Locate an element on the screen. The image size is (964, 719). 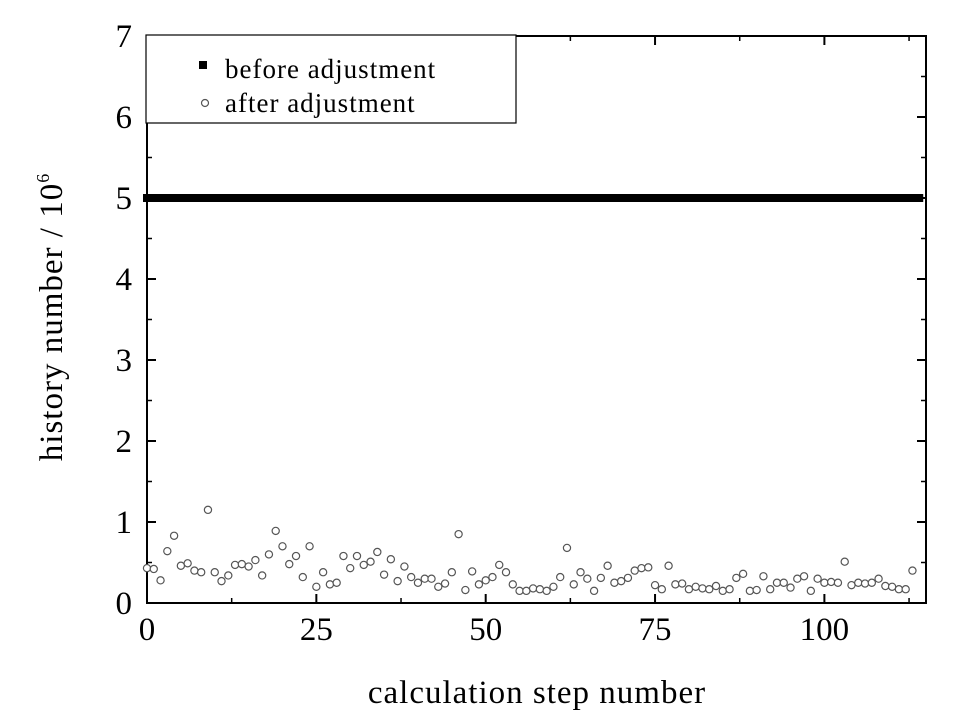
series-before-adjustment is located at coordinates (533, 198).